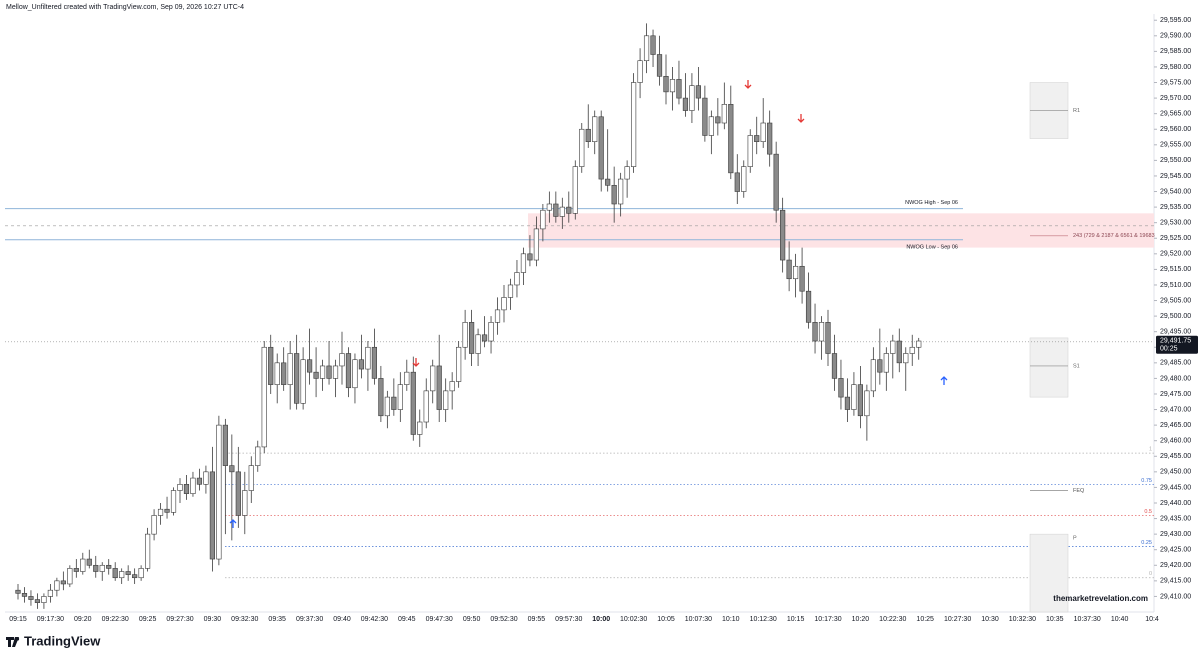 The width and height of the screenshot is (1200, 658). What do you see at coordinates (1079, 491) in the screenshot?
I see `feq-label: FEQ` at bounding box center [1079, 491].